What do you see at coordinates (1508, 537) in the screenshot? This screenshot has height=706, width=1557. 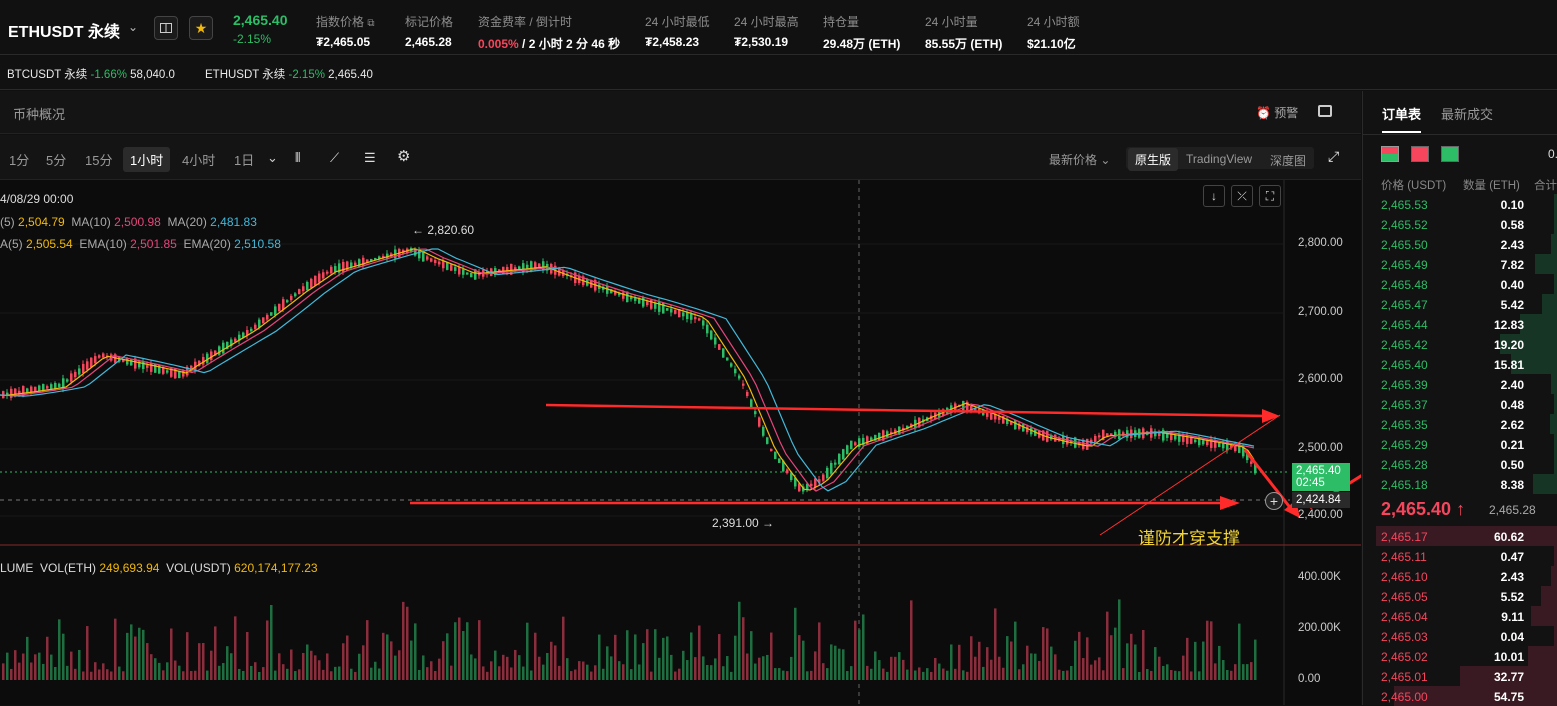 I see `bid-qty: 60.62` at bounding box center [1508, 537].